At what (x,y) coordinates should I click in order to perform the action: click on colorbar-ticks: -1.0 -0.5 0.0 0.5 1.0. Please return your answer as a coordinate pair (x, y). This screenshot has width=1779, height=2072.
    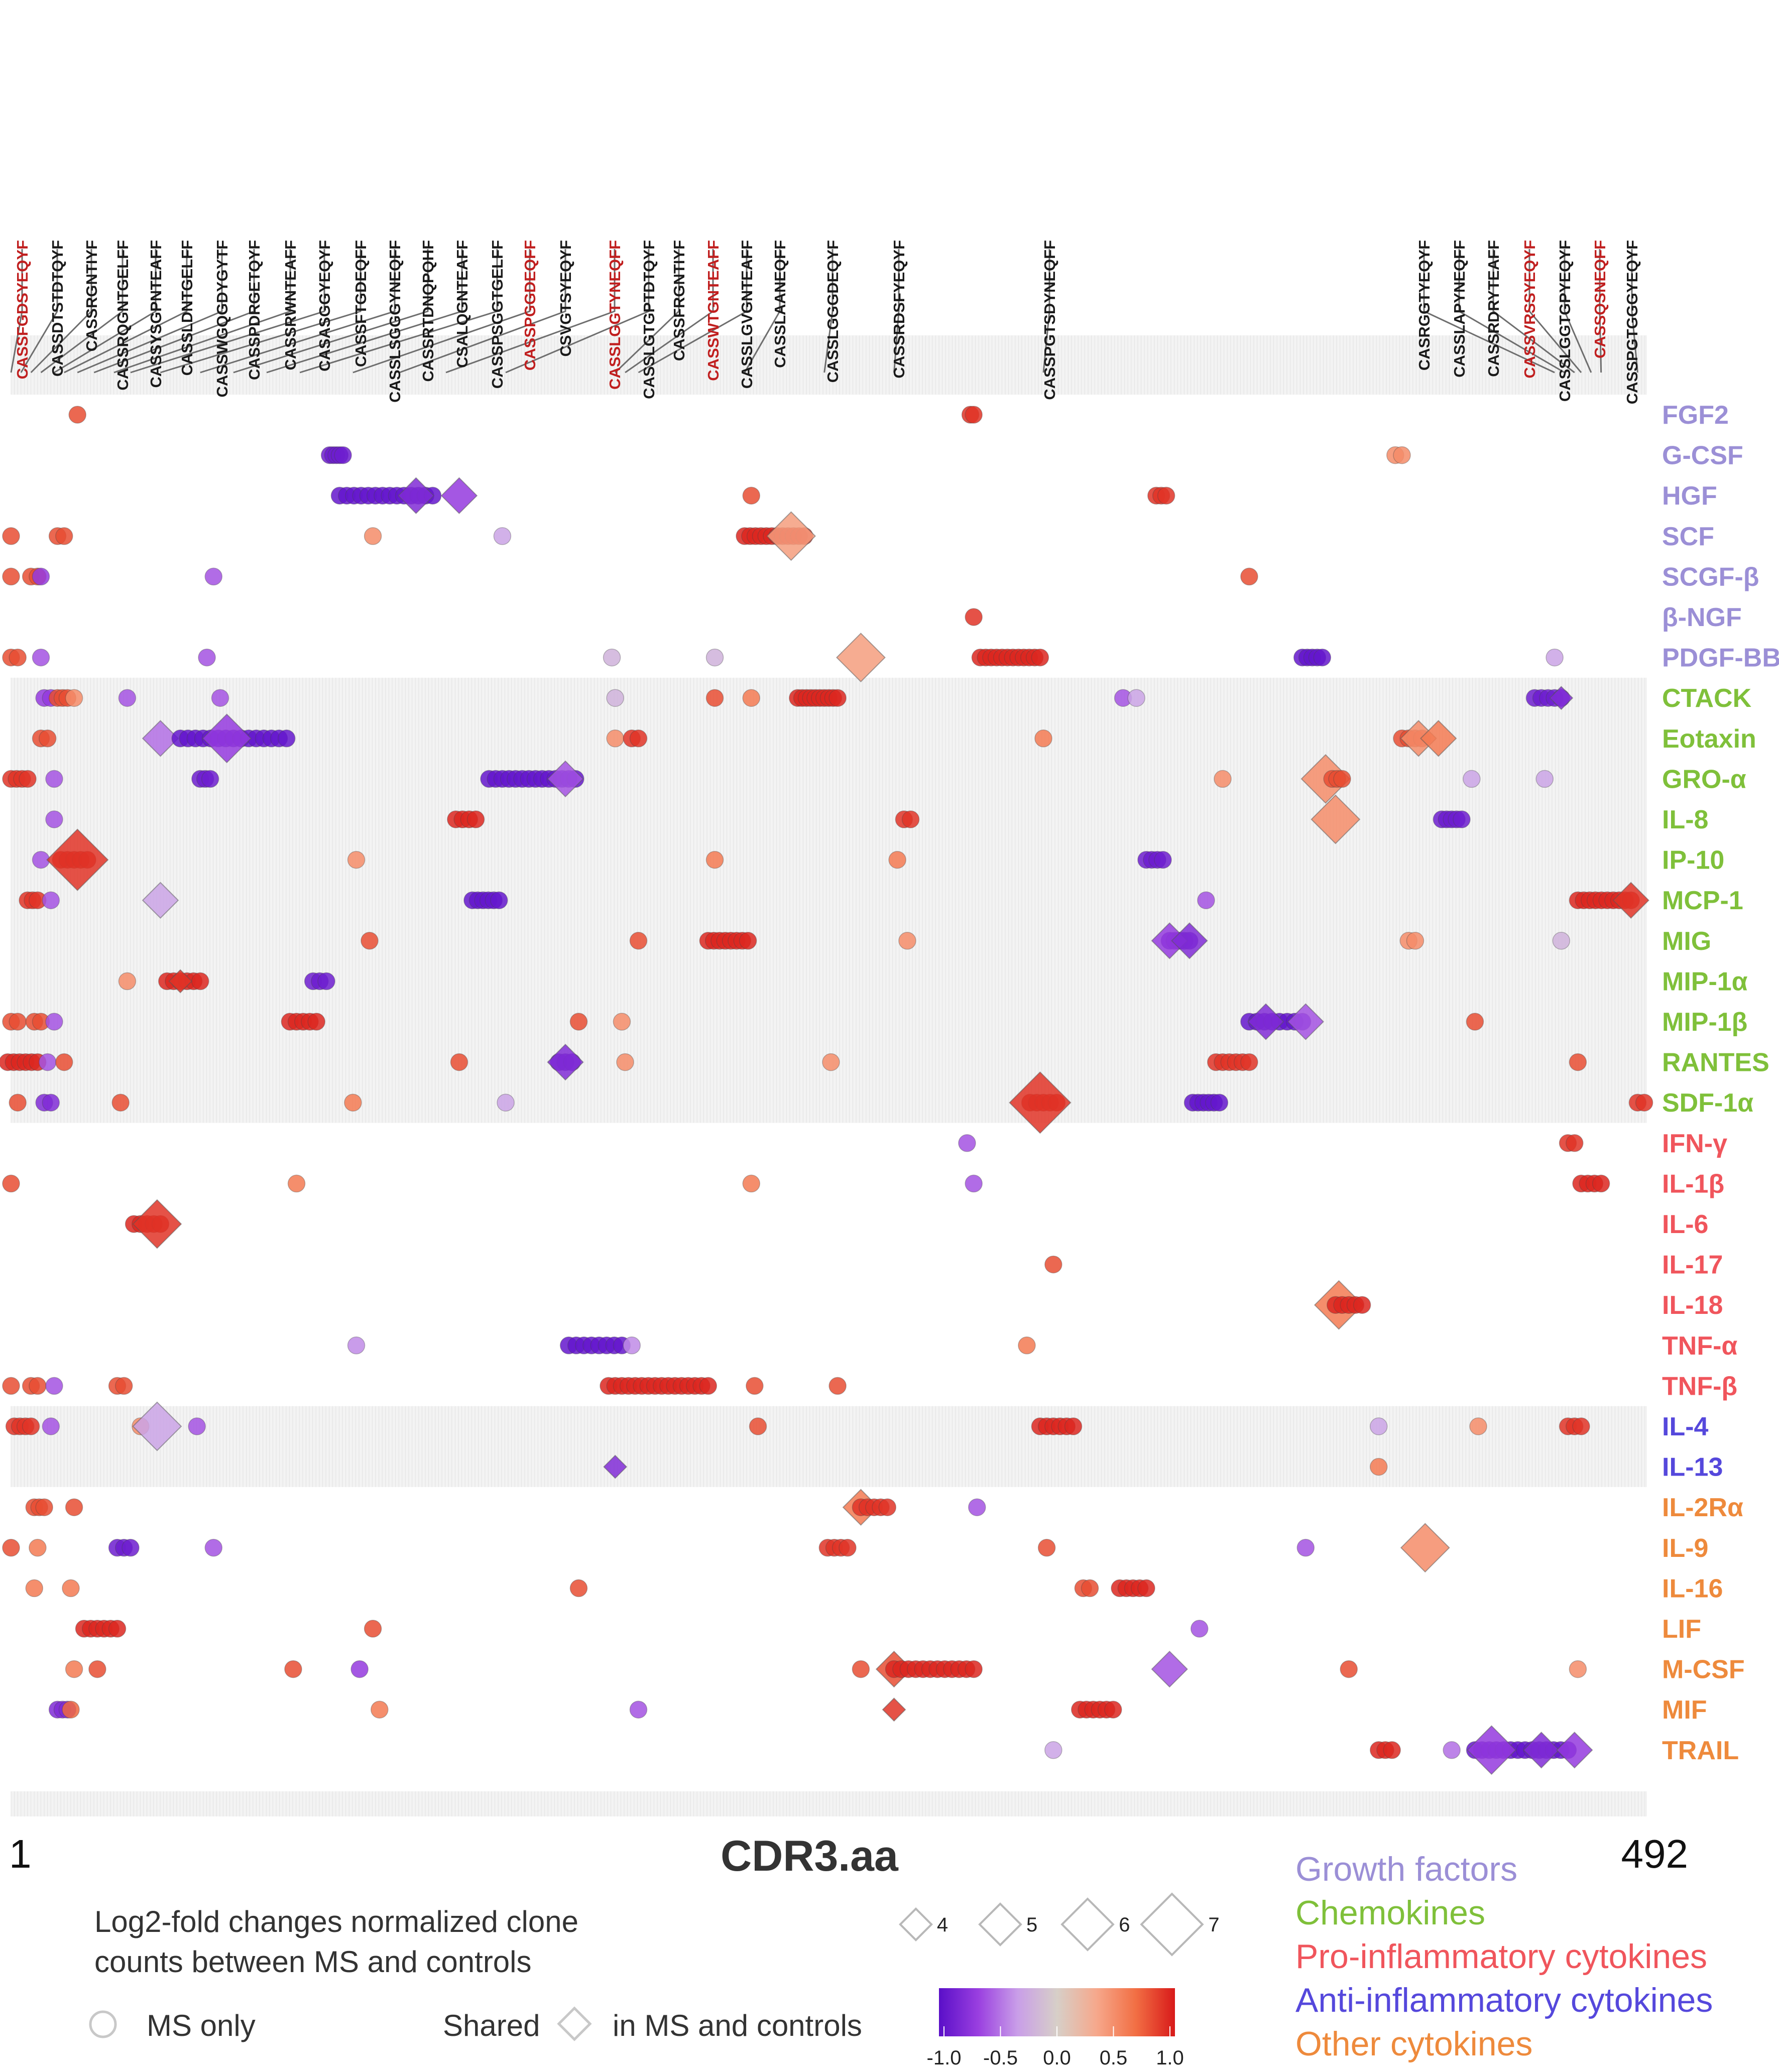
    Looking at the image, I should click on (1055, 2047).